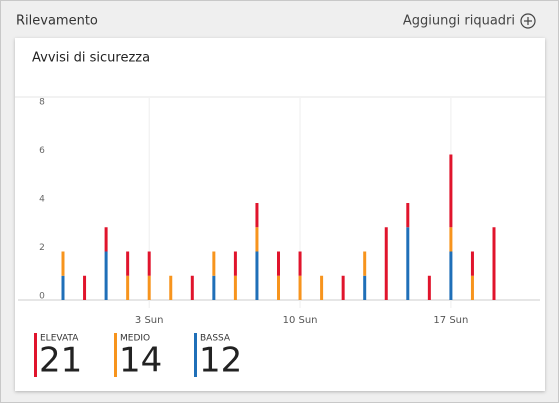 Image resolution: width=559 pixels, height=407 pixels. Describe the element at coordinates (140, 361) in the screenshot. I see `legend-total: 14` at that location.